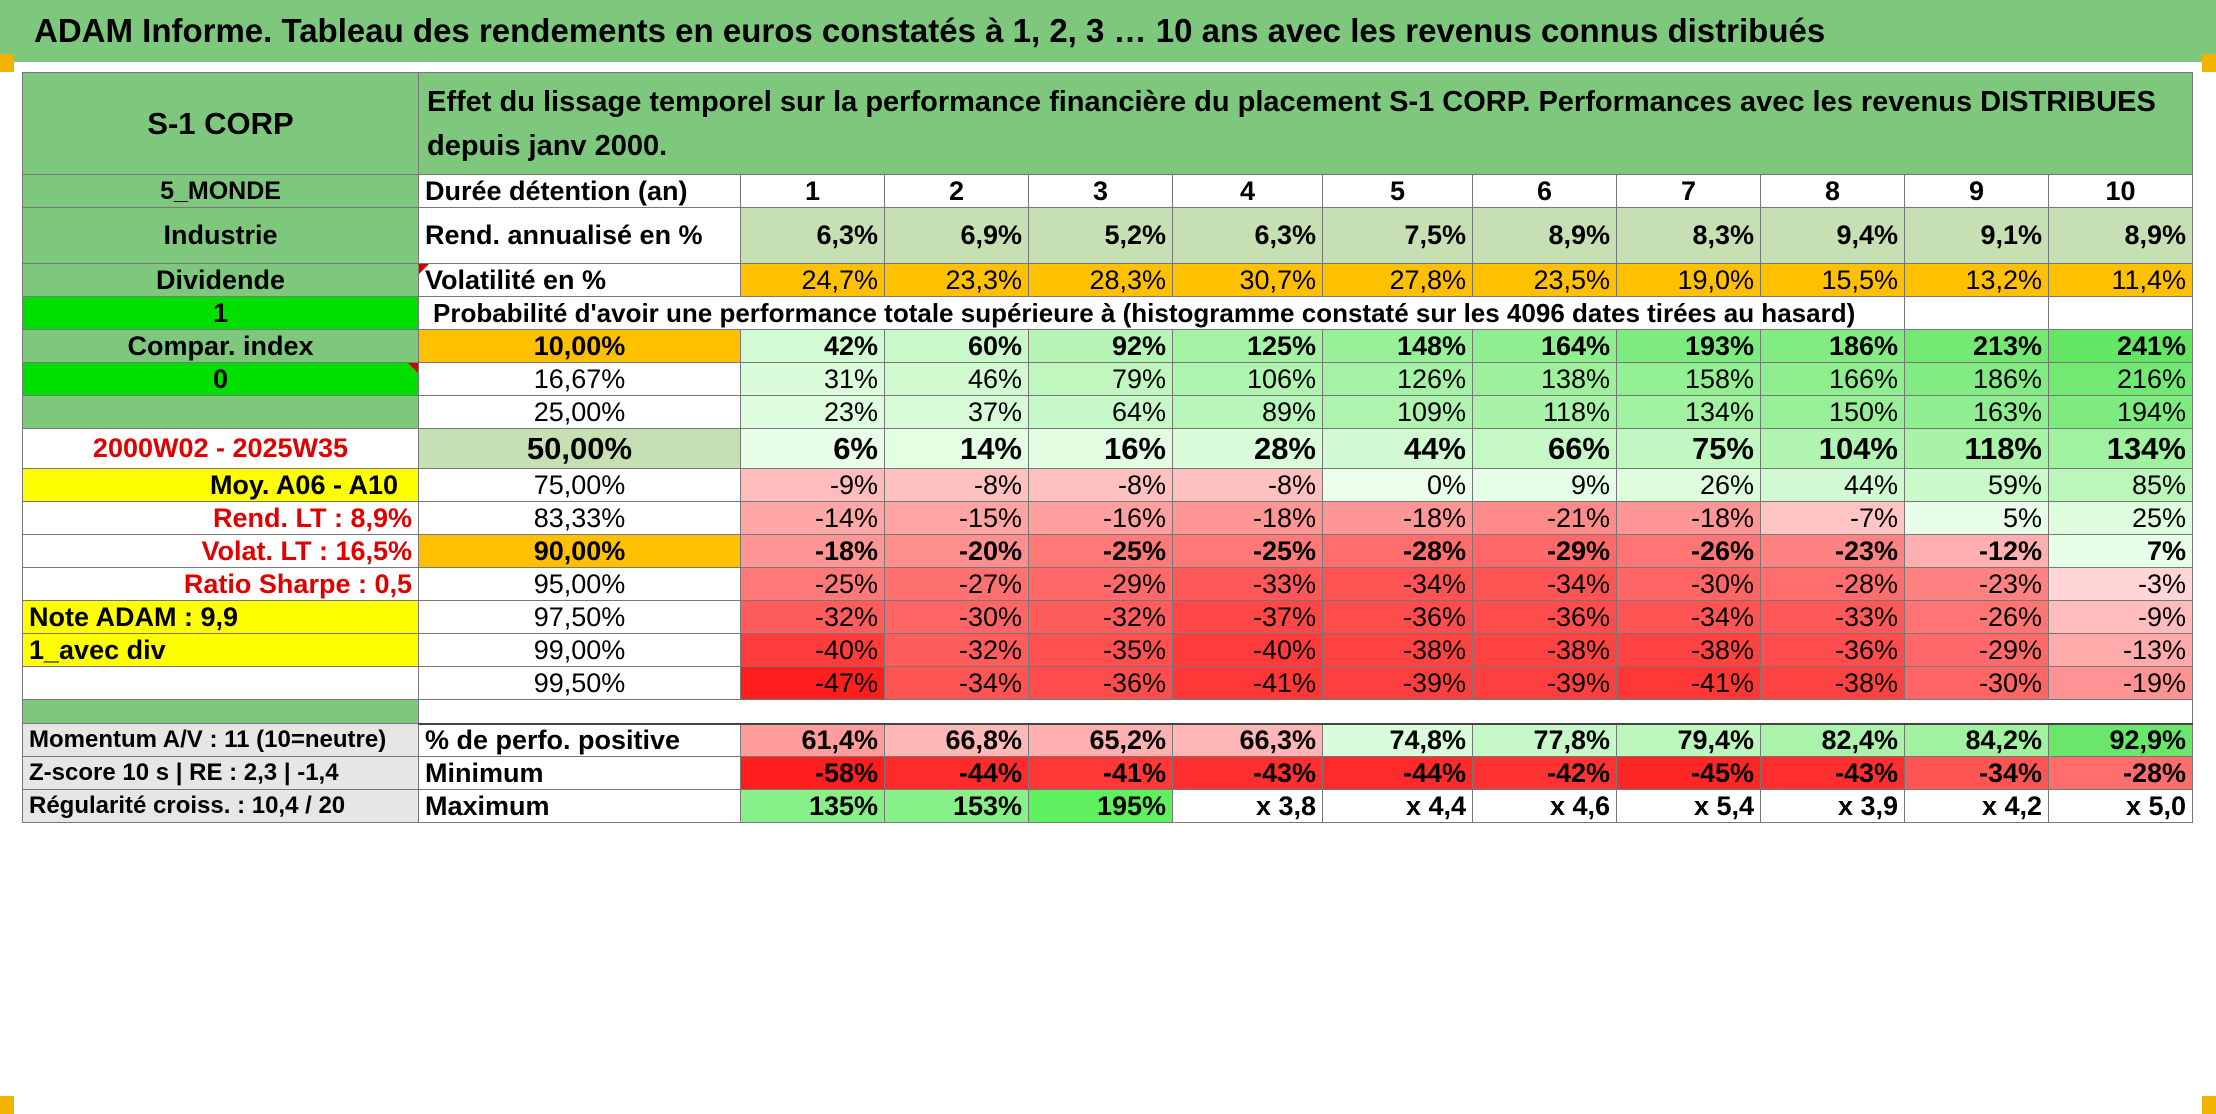 The height and width of the screenshot is (1114, 2216). Describe the element at coordinates (1397, 280) in the screenshot. I see `volat-value: 27,8%` at that location.